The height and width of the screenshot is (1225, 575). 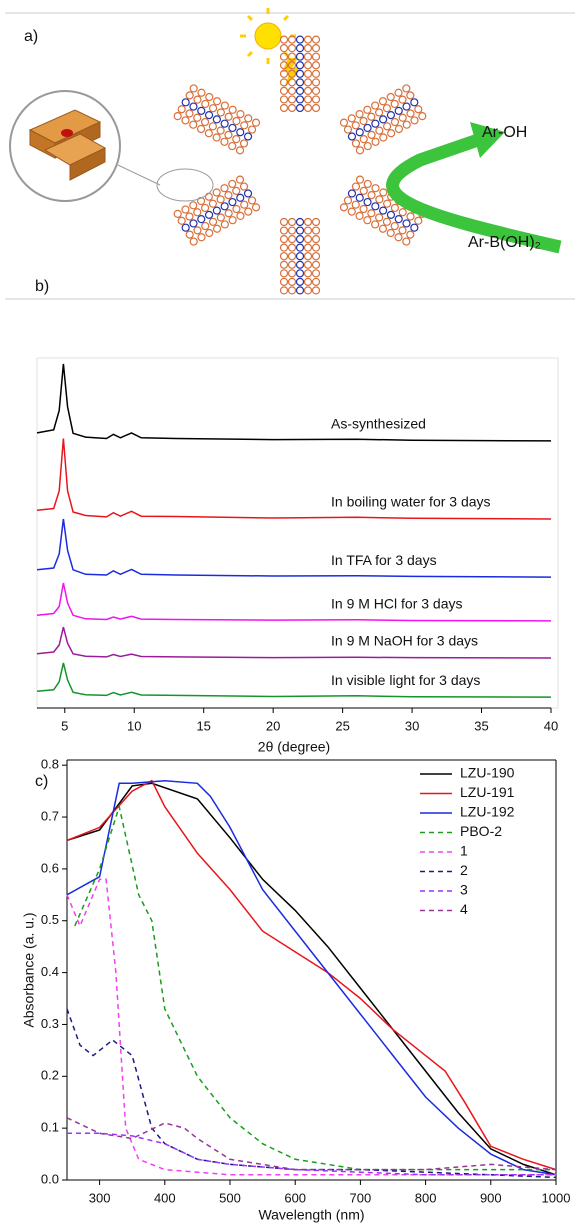 I want to click on x-tick-label: 20, so click(x=273, y=725).